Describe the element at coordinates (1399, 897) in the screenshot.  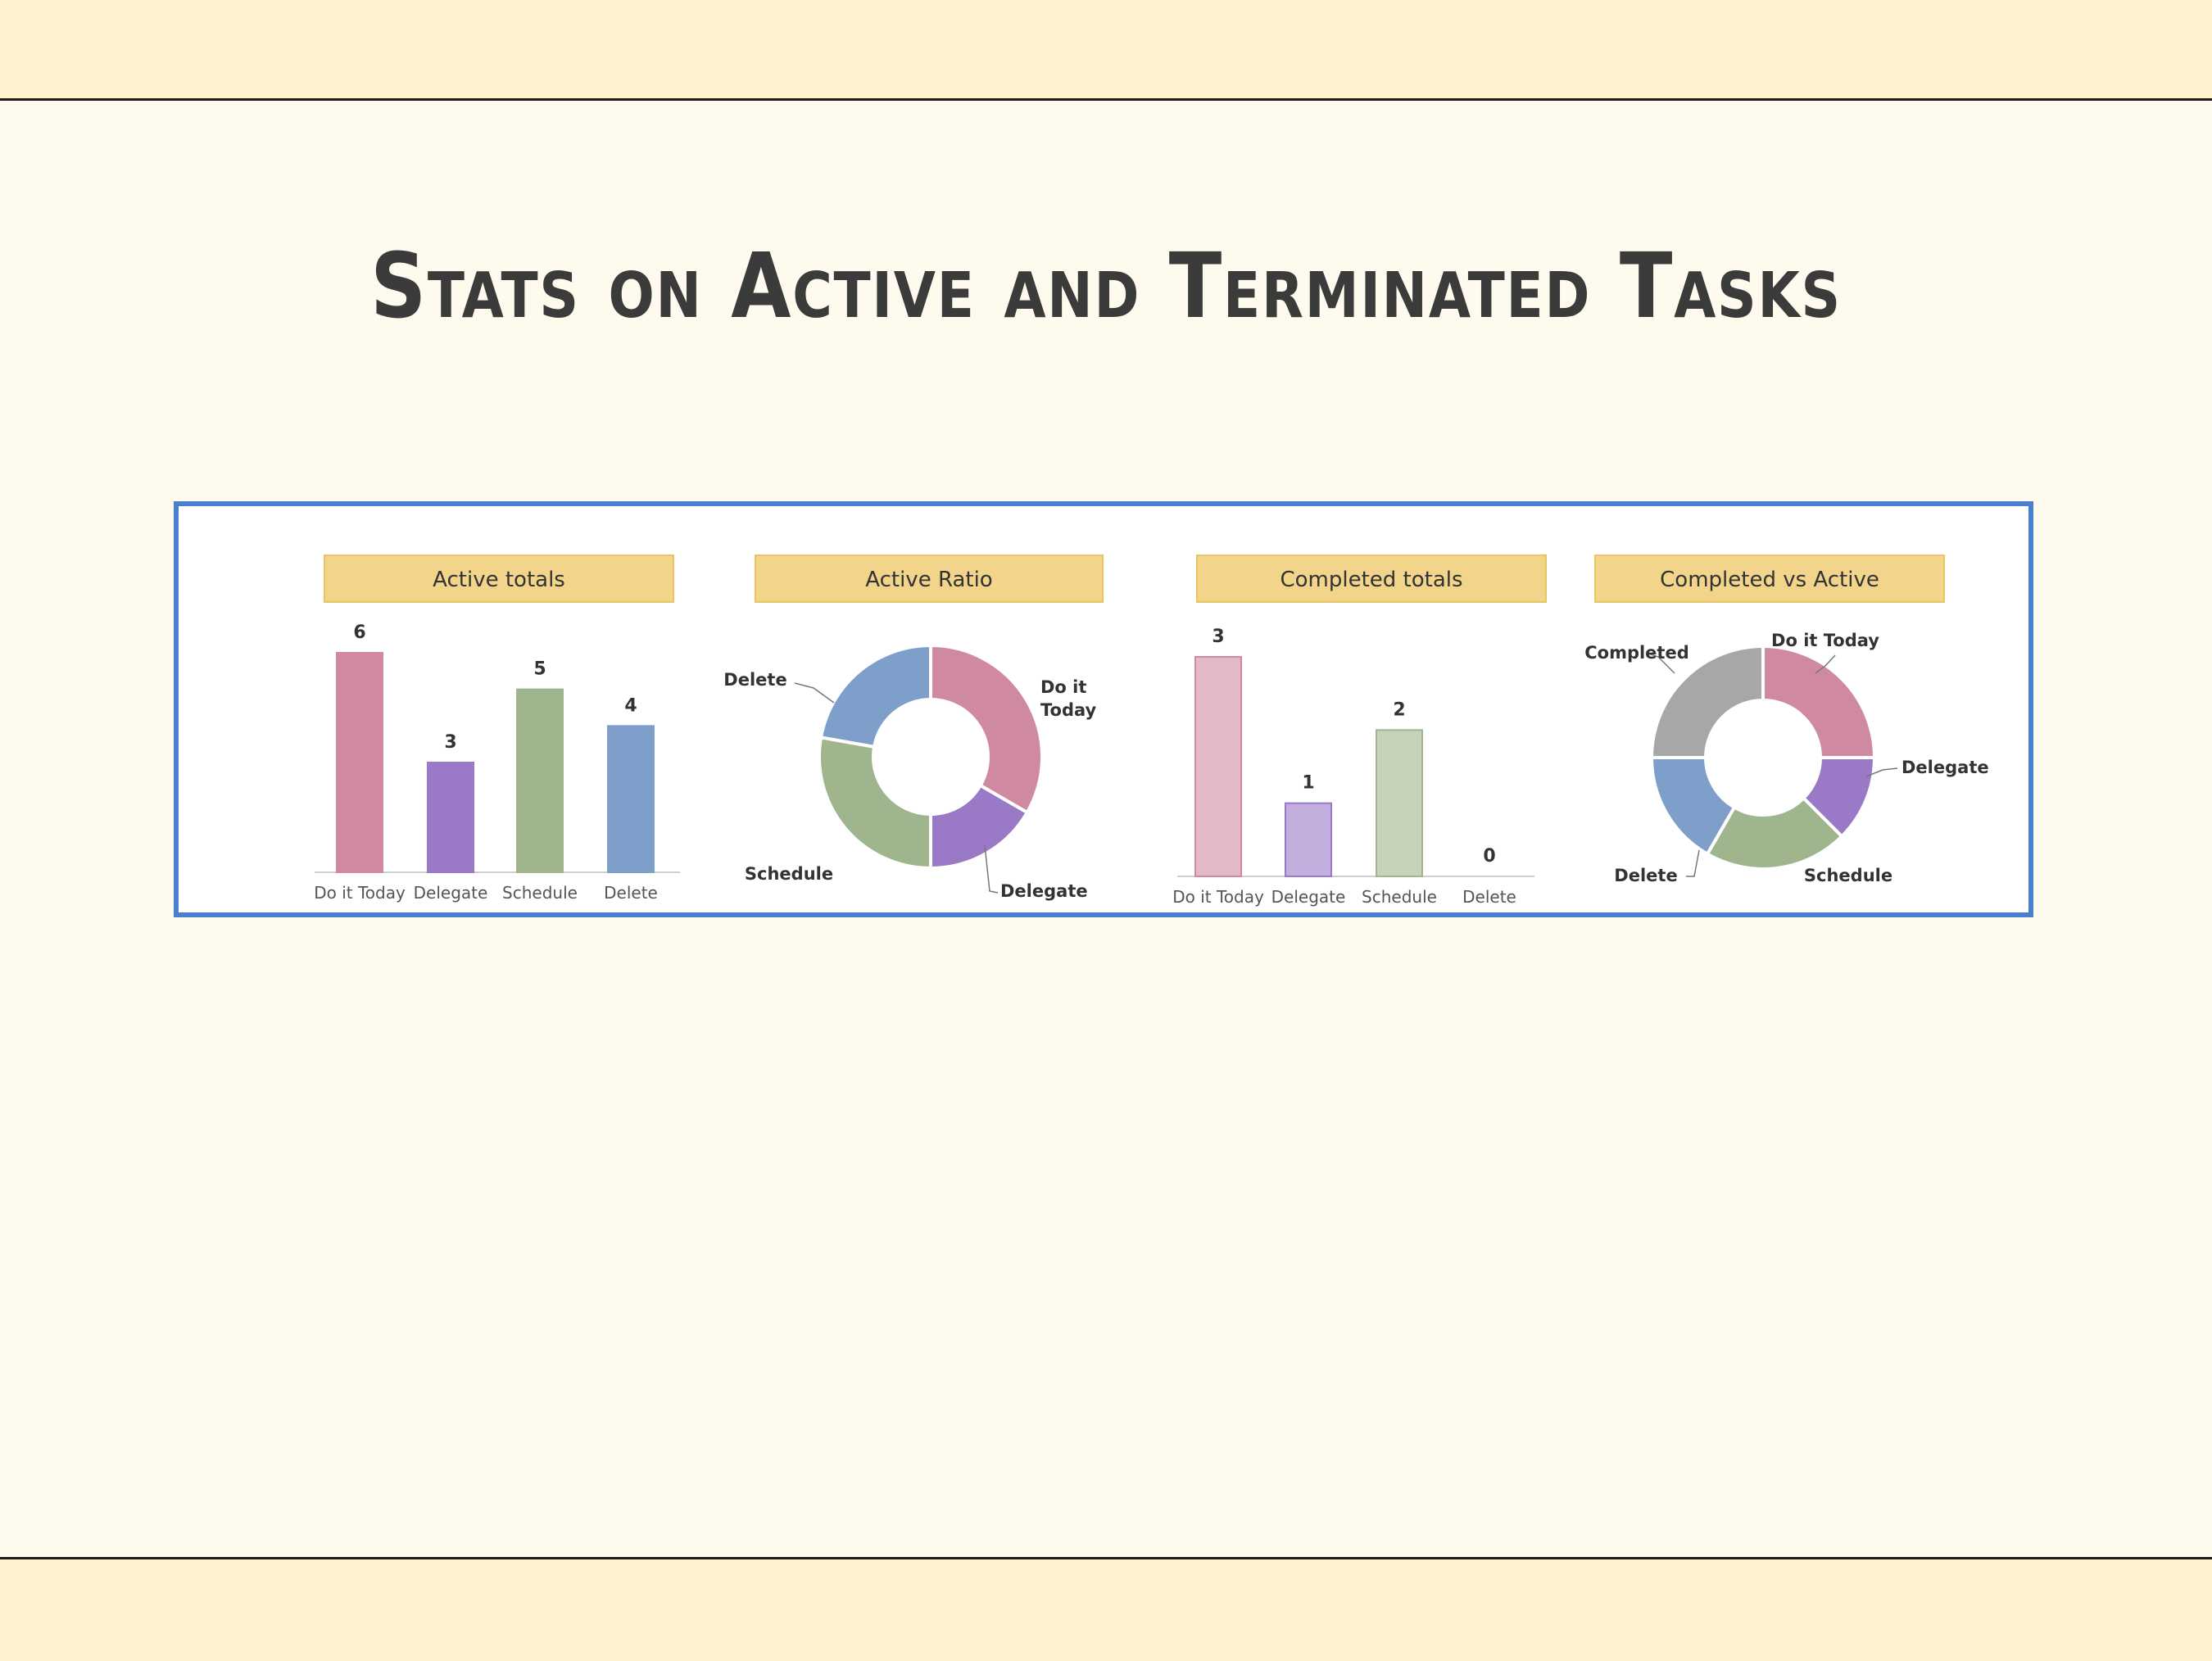
I see `tick-label-schedule-completed-totals: Schedule` at that location.